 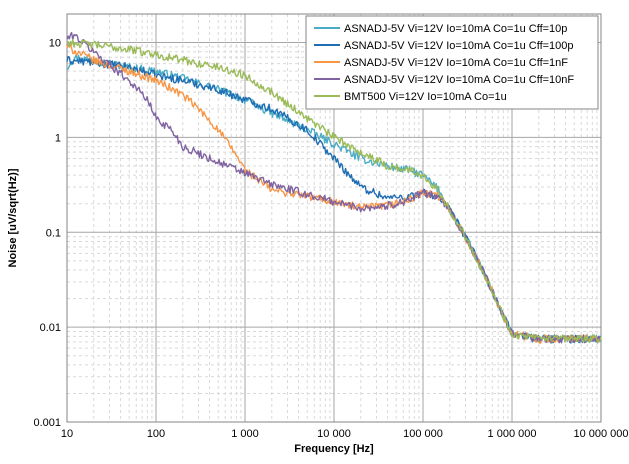 What do you see at coordinates (50, 328) in the screenshot?
I see `y-tick-label: 0.01` at bounding box center [50, 328].